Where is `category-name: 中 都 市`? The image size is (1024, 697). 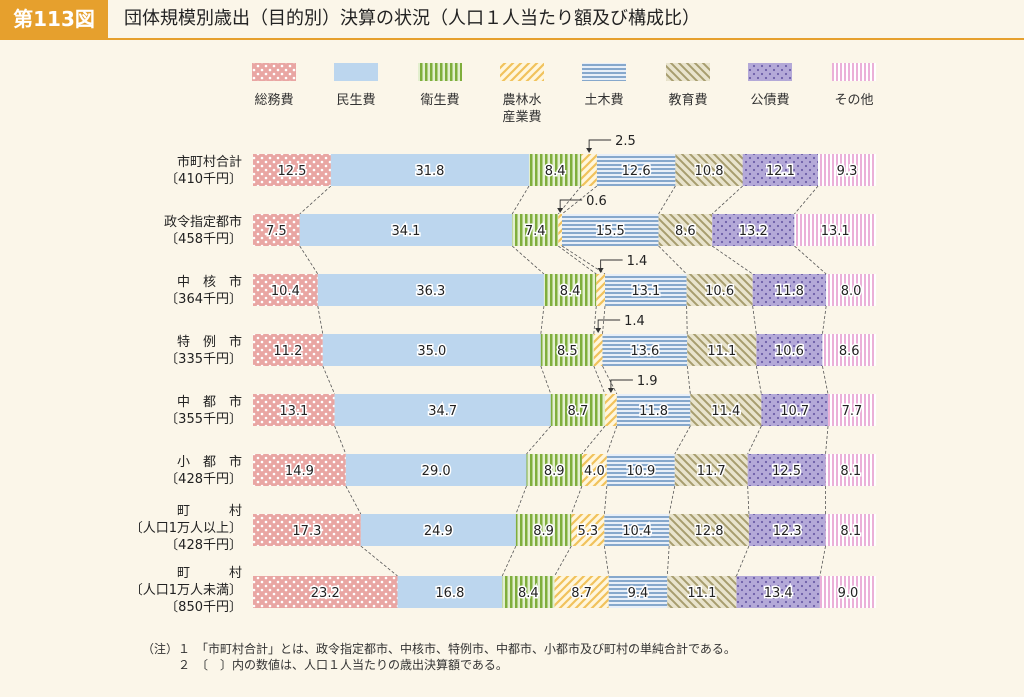 category-name: 中 都 市 is located at coordinates (209, 402).